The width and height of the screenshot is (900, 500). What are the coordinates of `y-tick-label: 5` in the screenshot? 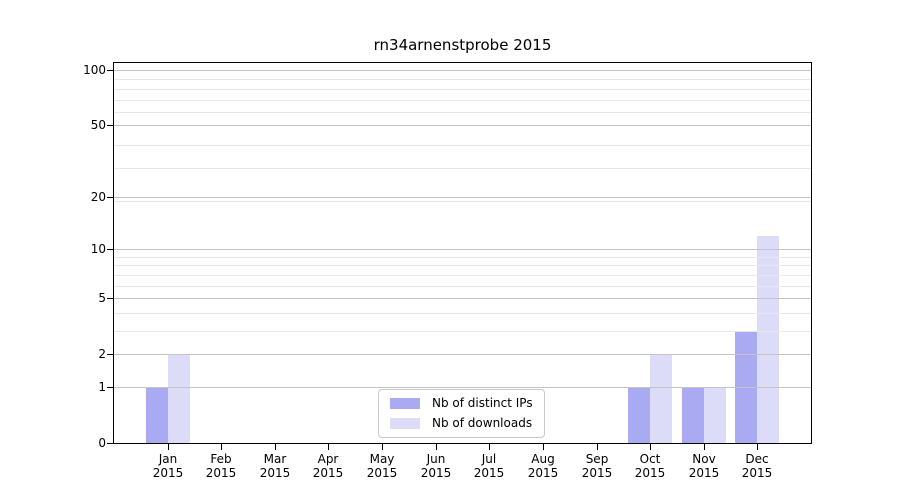 It's located at (102, 298).